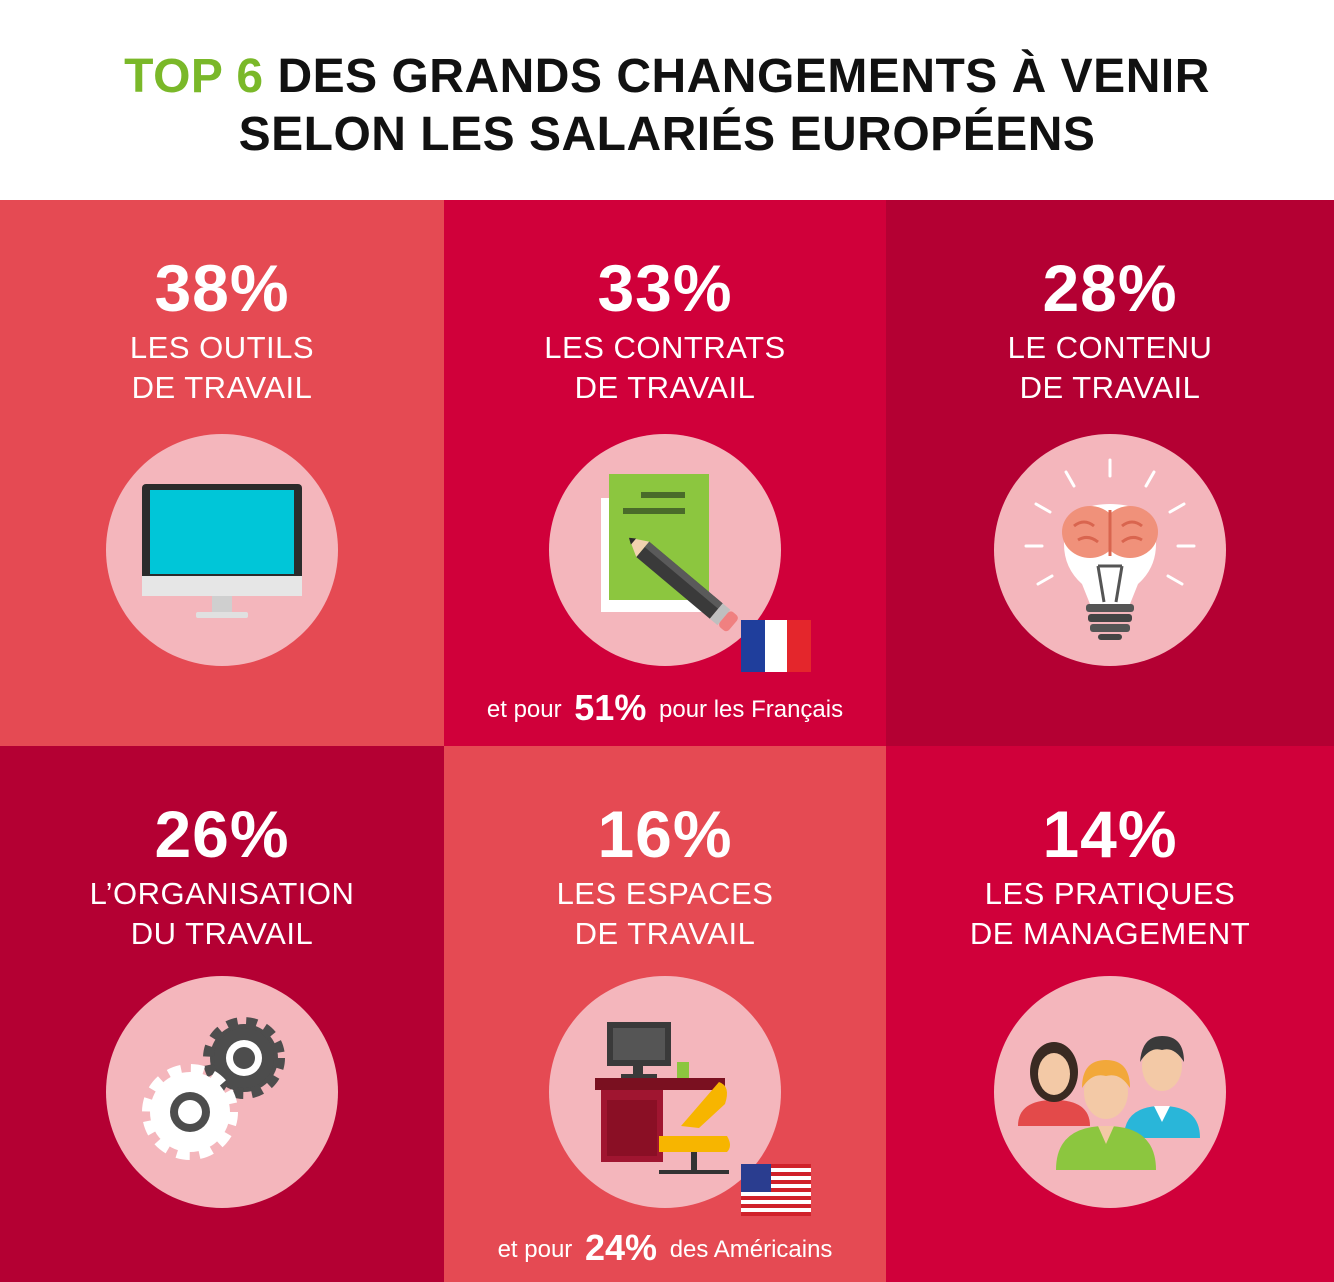 This screenshot has width=1334, height=1282. I want to click on tile-percent: 28%, so click(1110, 288).